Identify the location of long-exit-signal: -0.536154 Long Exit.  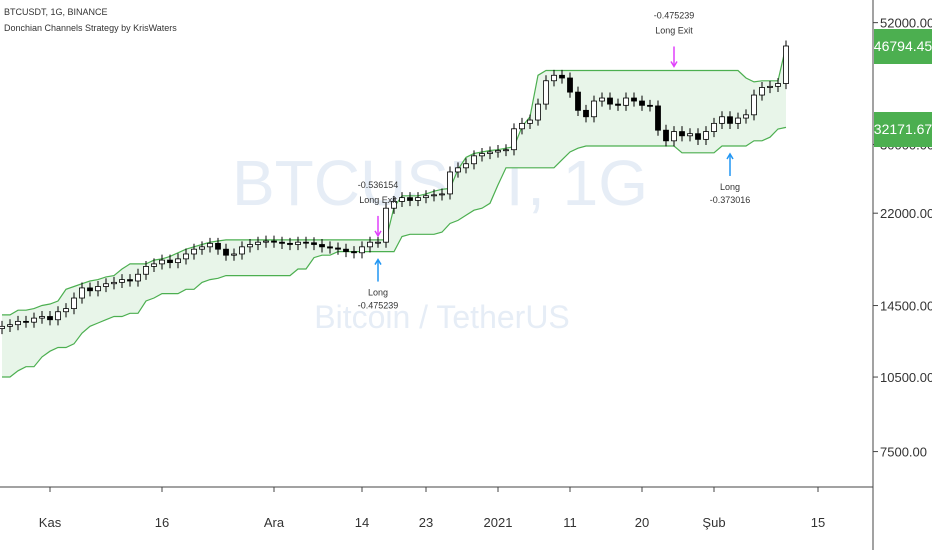
(378, 209).